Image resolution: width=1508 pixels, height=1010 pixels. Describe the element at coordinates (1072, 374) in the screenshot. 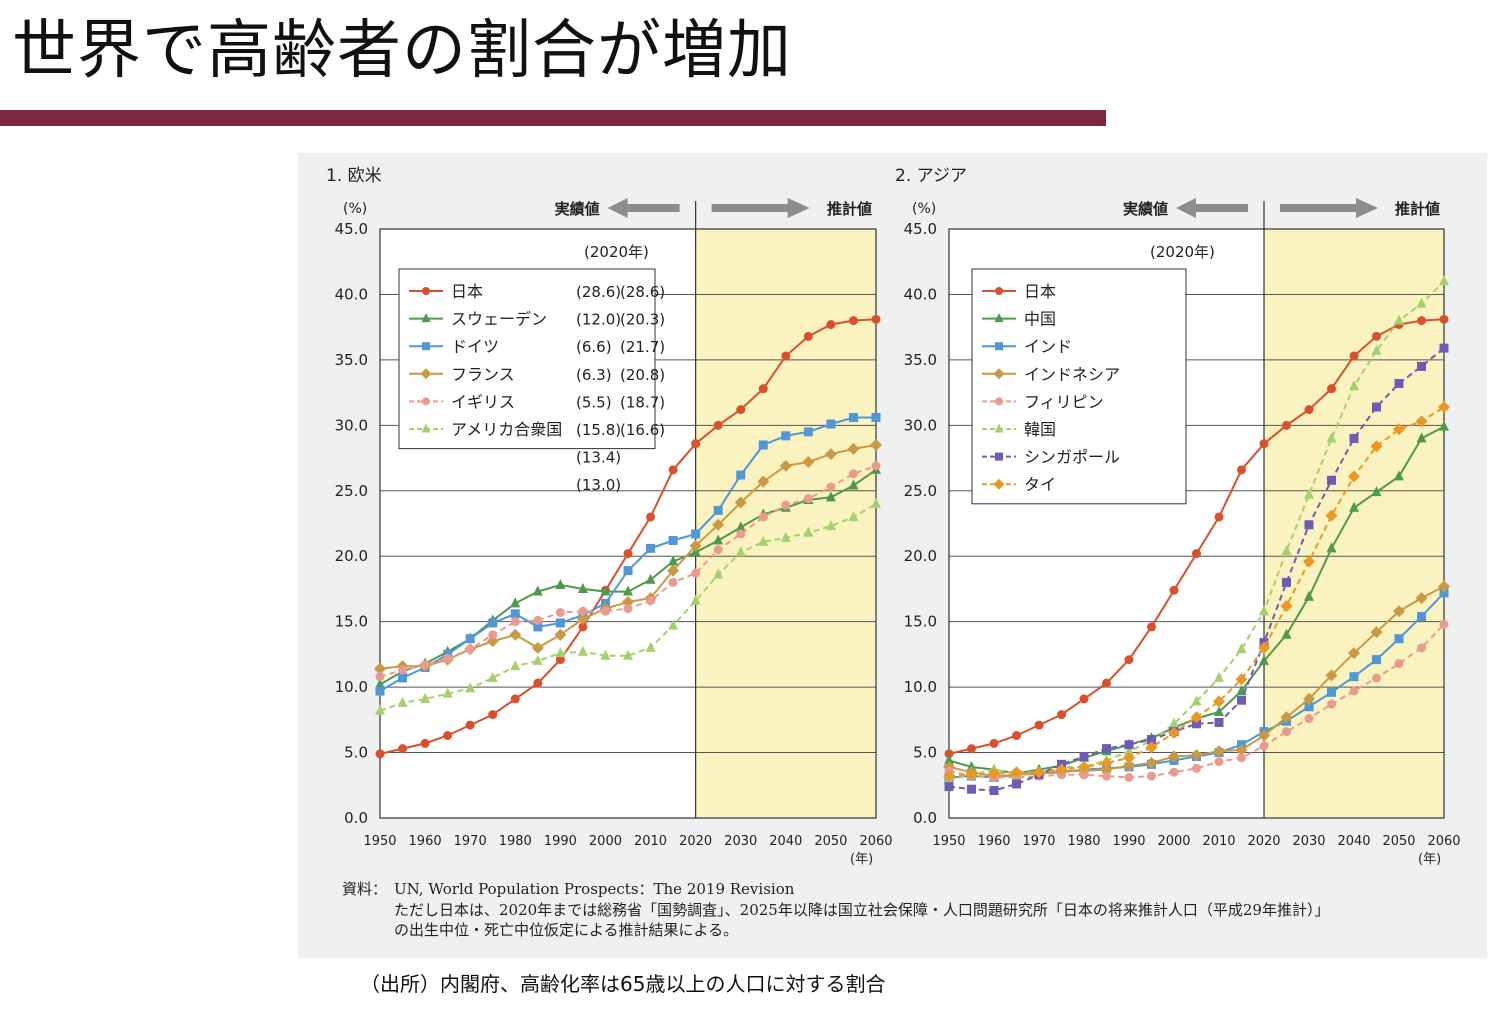

I see `legend-label: インドネシア` at that location.